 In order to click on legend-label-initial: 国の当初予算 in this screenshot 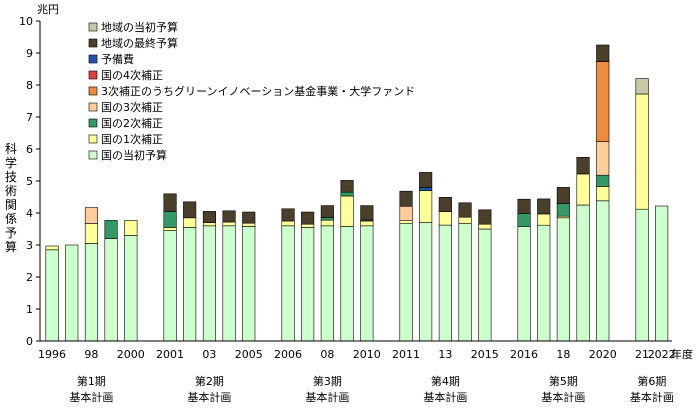, I will do `click(134, 155)`.